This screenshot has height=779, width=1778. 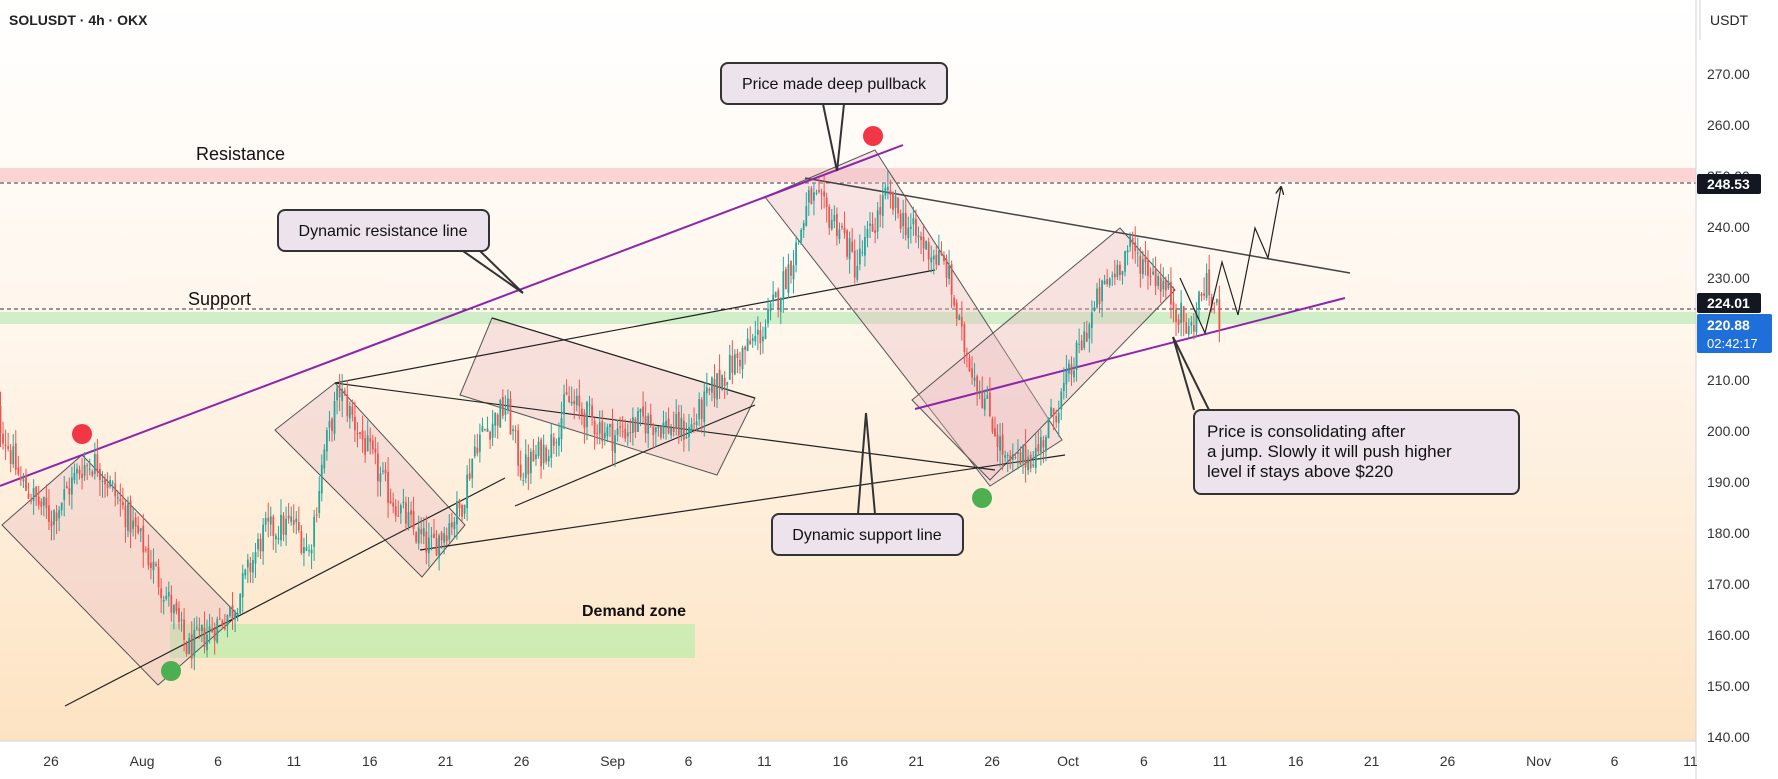 I want to click on resistance-zone, so click(x=848, y=175).